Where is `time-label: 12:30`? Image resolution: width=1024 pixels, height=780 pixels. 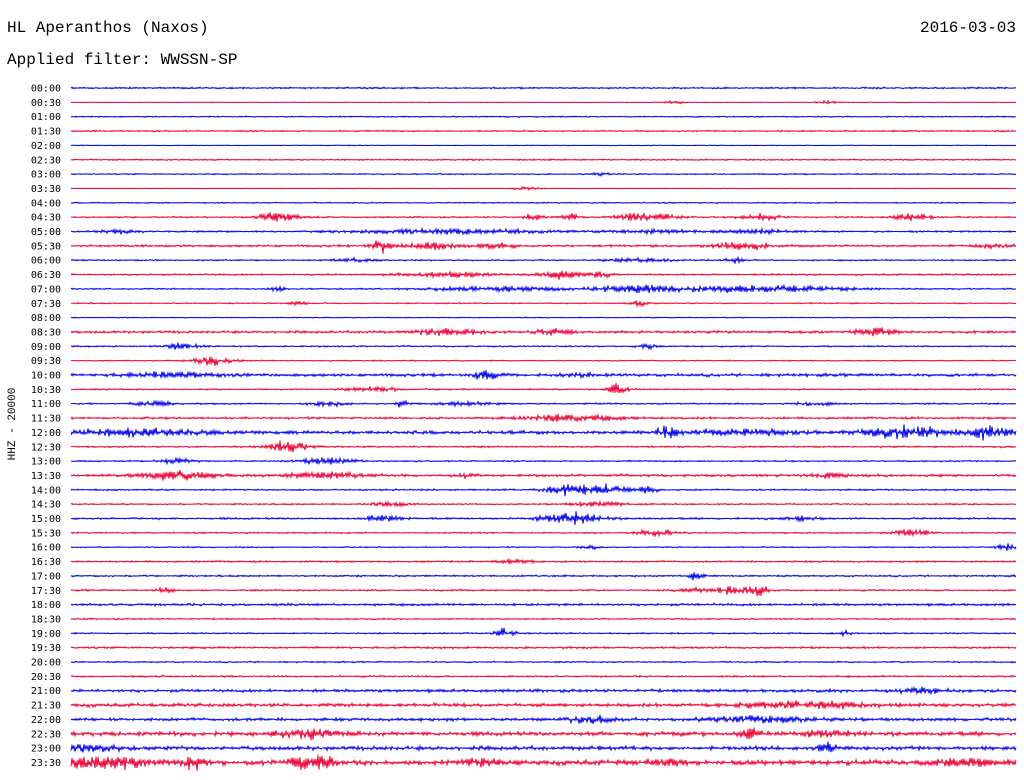 time-label: 12:30 is located at coordinates (46, 447).